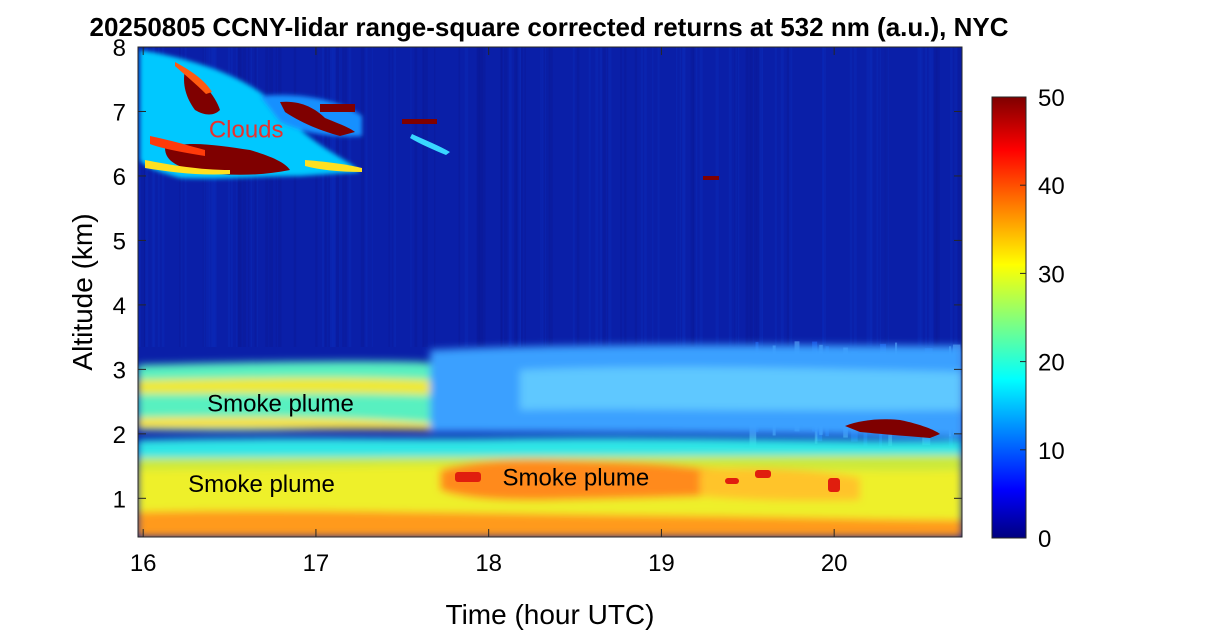 This screenshot has height=630, width=1207. I want to click on colorbar-tick-label: 50, so click(1051, 98).